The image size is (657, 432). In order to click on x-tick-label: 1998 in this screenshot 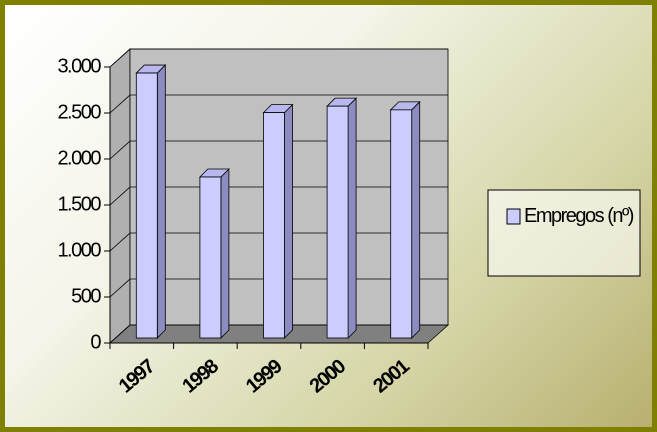, I will do `click(200, 376)`.